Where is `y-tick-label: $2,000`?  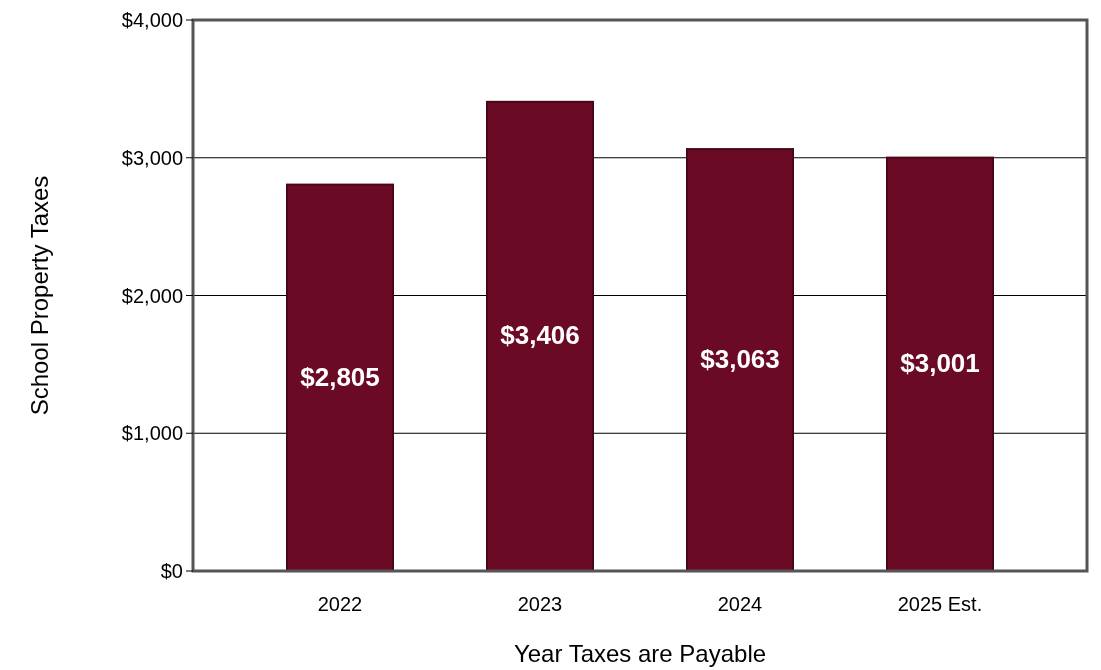 y-tick-label: $2,000 is located at coordinates (152, 295).